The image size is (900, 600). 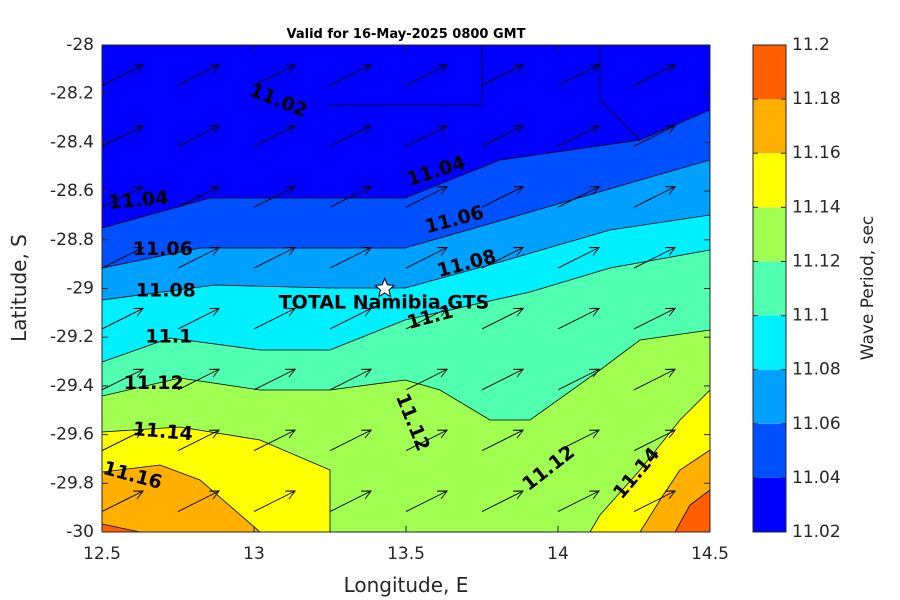 What do you see at coordinates (384, 287) in the screenshot?
I see `star-icon` at bounding box center [384, 287].